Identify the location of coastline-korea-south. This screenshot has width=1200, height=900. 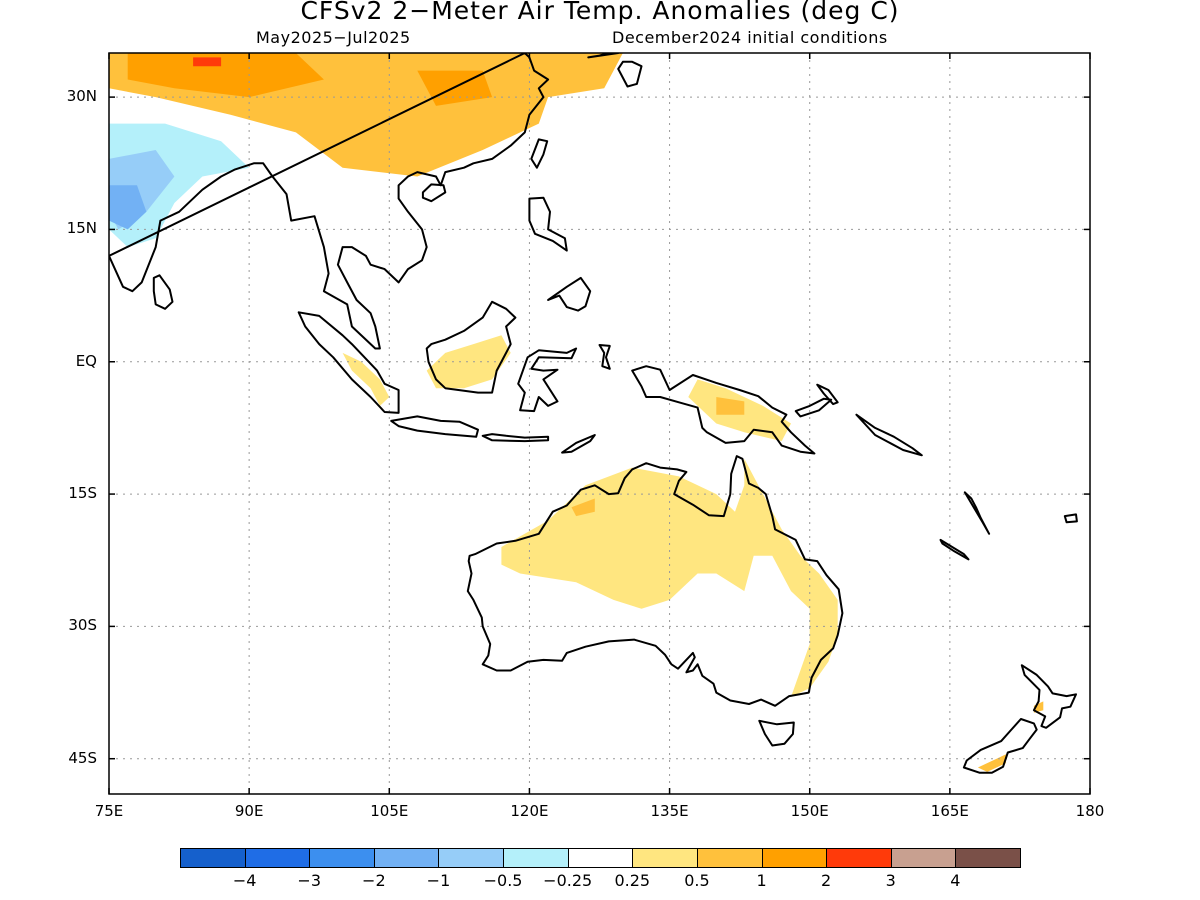
(603, 56).